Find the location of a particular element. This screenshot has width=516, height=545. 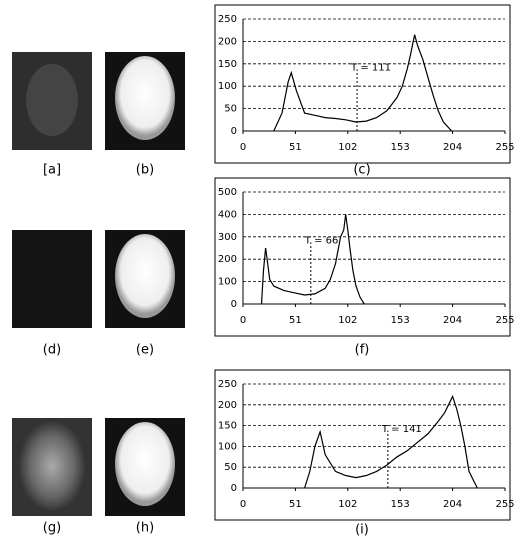

image-g-face is located at coordinates (52, 466).